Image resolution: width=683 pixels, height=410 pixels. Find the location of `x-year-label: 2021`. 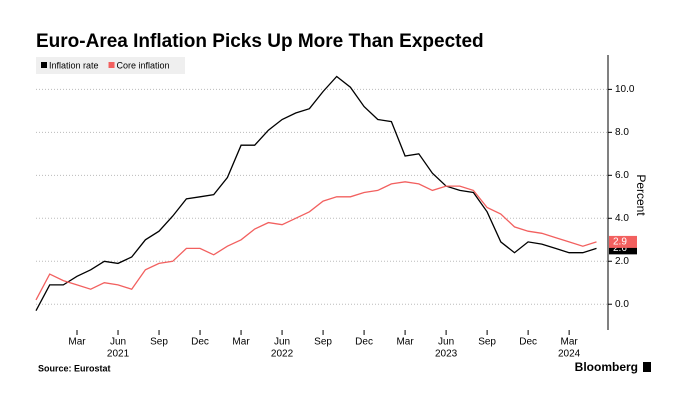

x-year-label: 2021 is located at coordinates (118, 354).